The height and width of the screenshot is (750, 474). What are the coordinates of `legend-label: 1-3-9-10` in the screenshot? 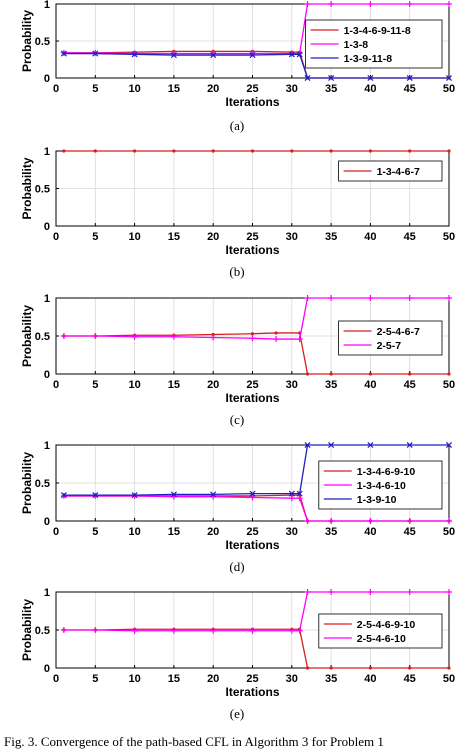 It's located at (377, 500).